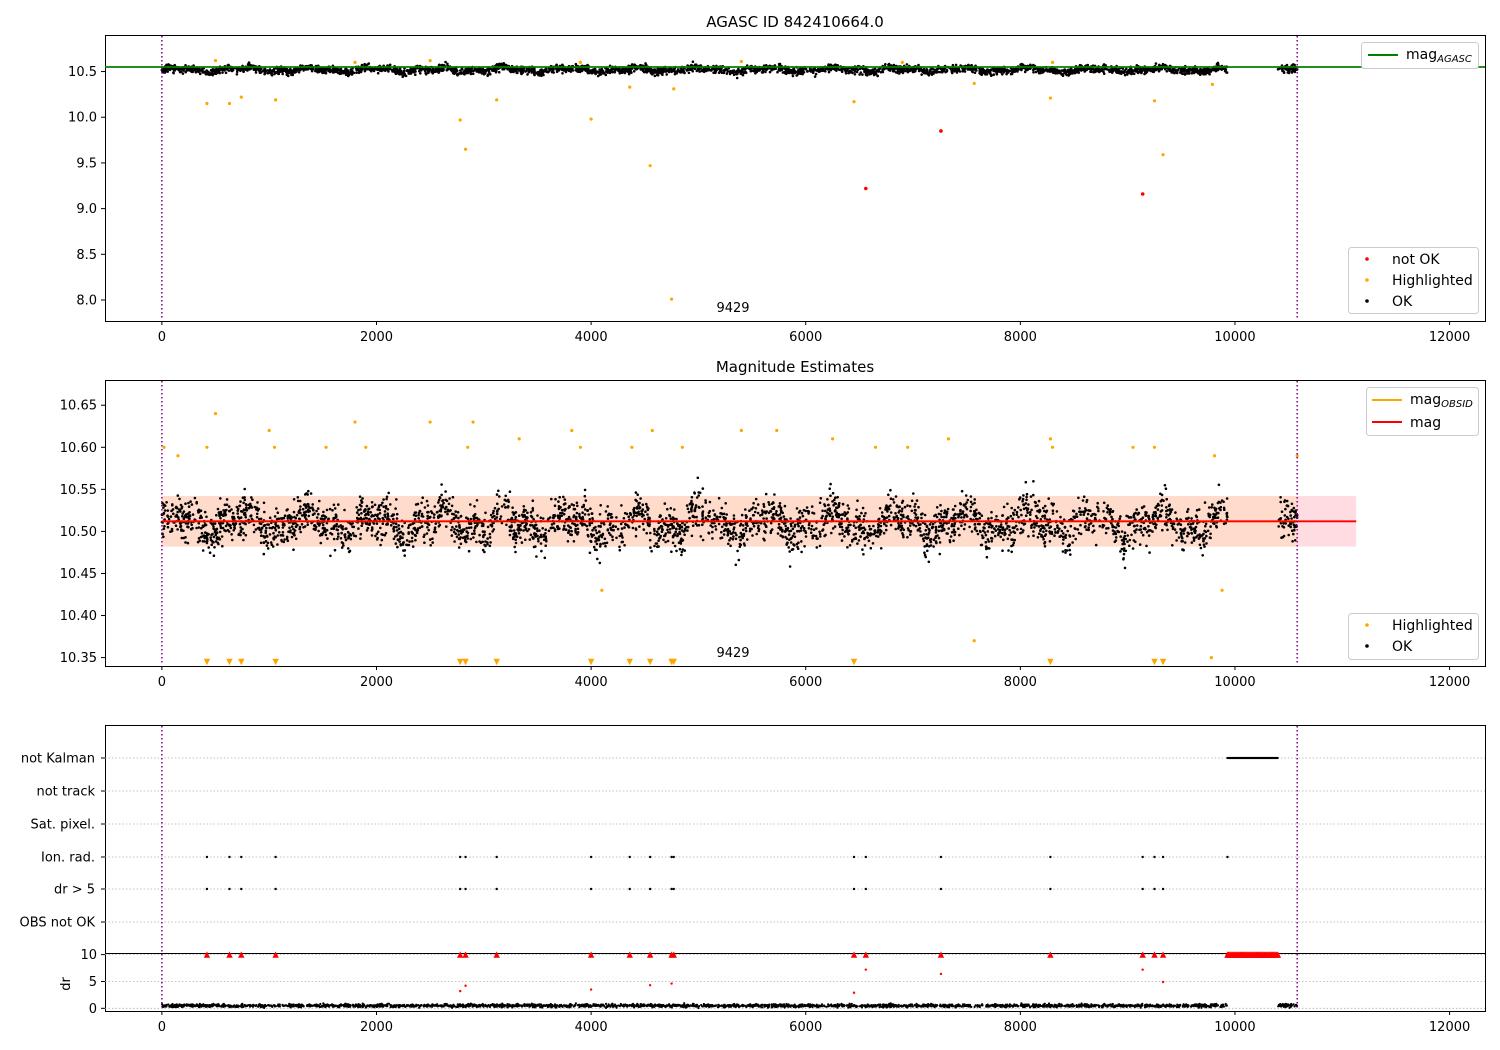  I want to click on title-agasc: AGASC ID 842410664.0, so click(795, 22).